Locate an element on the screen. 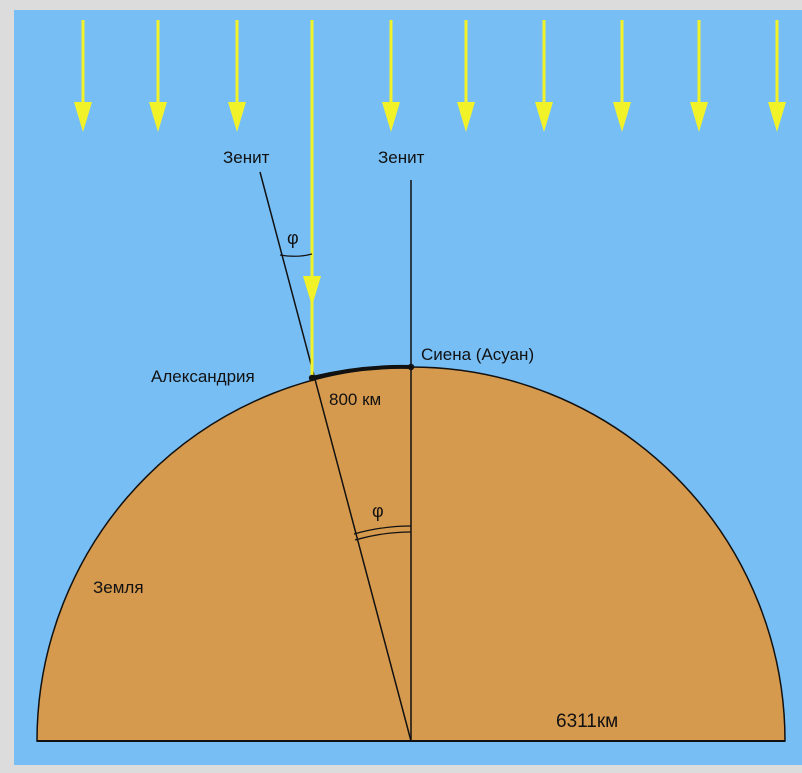 The height and width of the screenshot is (773, 802). sun-rays is located at coordinates (430, 76).